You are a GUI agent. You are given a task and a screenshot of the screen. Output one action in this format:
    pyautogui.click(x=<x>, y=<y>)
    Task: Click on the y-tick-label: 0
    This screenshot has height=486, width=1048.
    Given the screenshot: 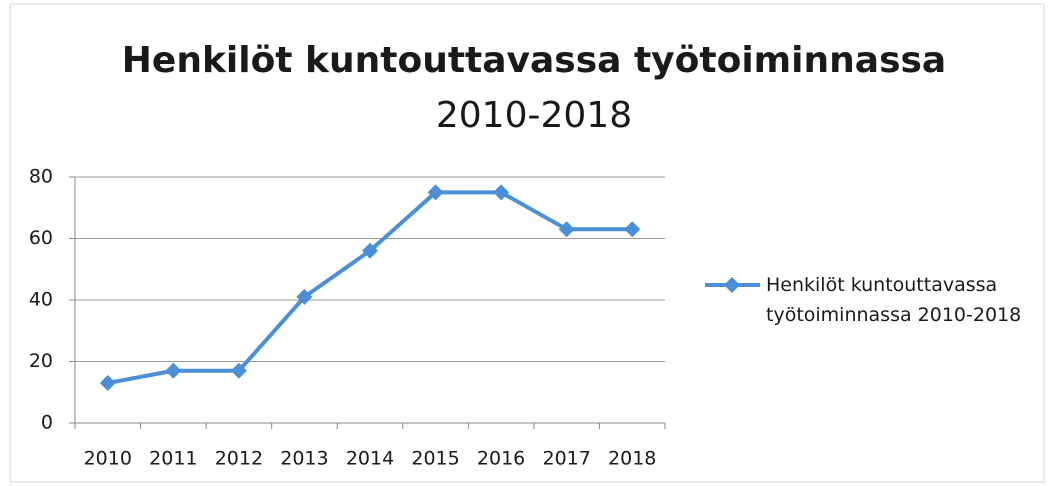 What is the action you would take?
    pyautogui.click(x=47, y=423)
    